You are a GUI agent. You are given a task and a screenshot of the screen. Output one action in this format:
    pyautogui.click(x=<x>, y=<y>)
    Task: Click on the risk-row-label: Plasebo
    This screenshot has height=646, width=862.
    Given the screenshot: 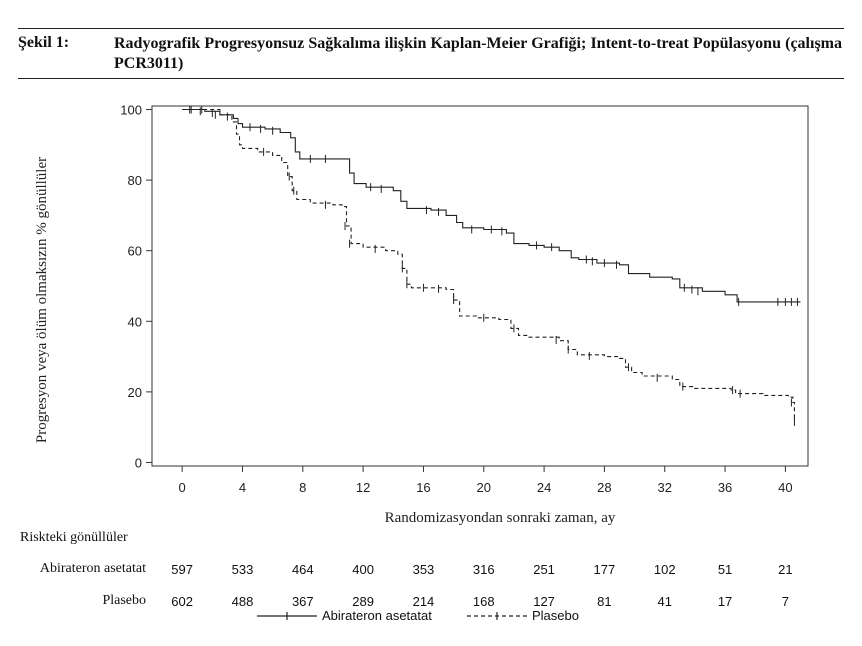 What is the action you would take?
    pyautogui.click(x=124, y=600)
    